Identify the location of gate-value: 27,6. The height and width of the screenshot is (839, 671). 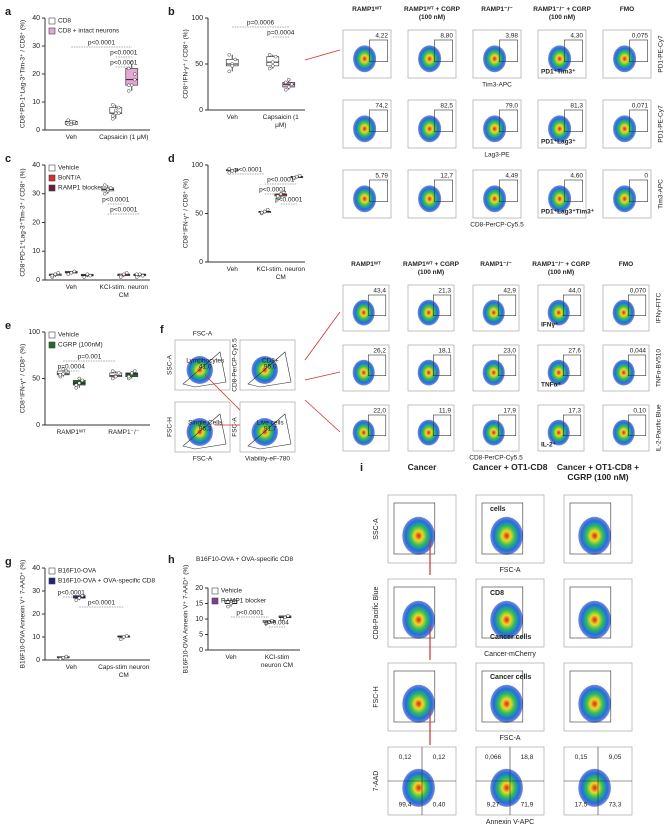
(574, 351).